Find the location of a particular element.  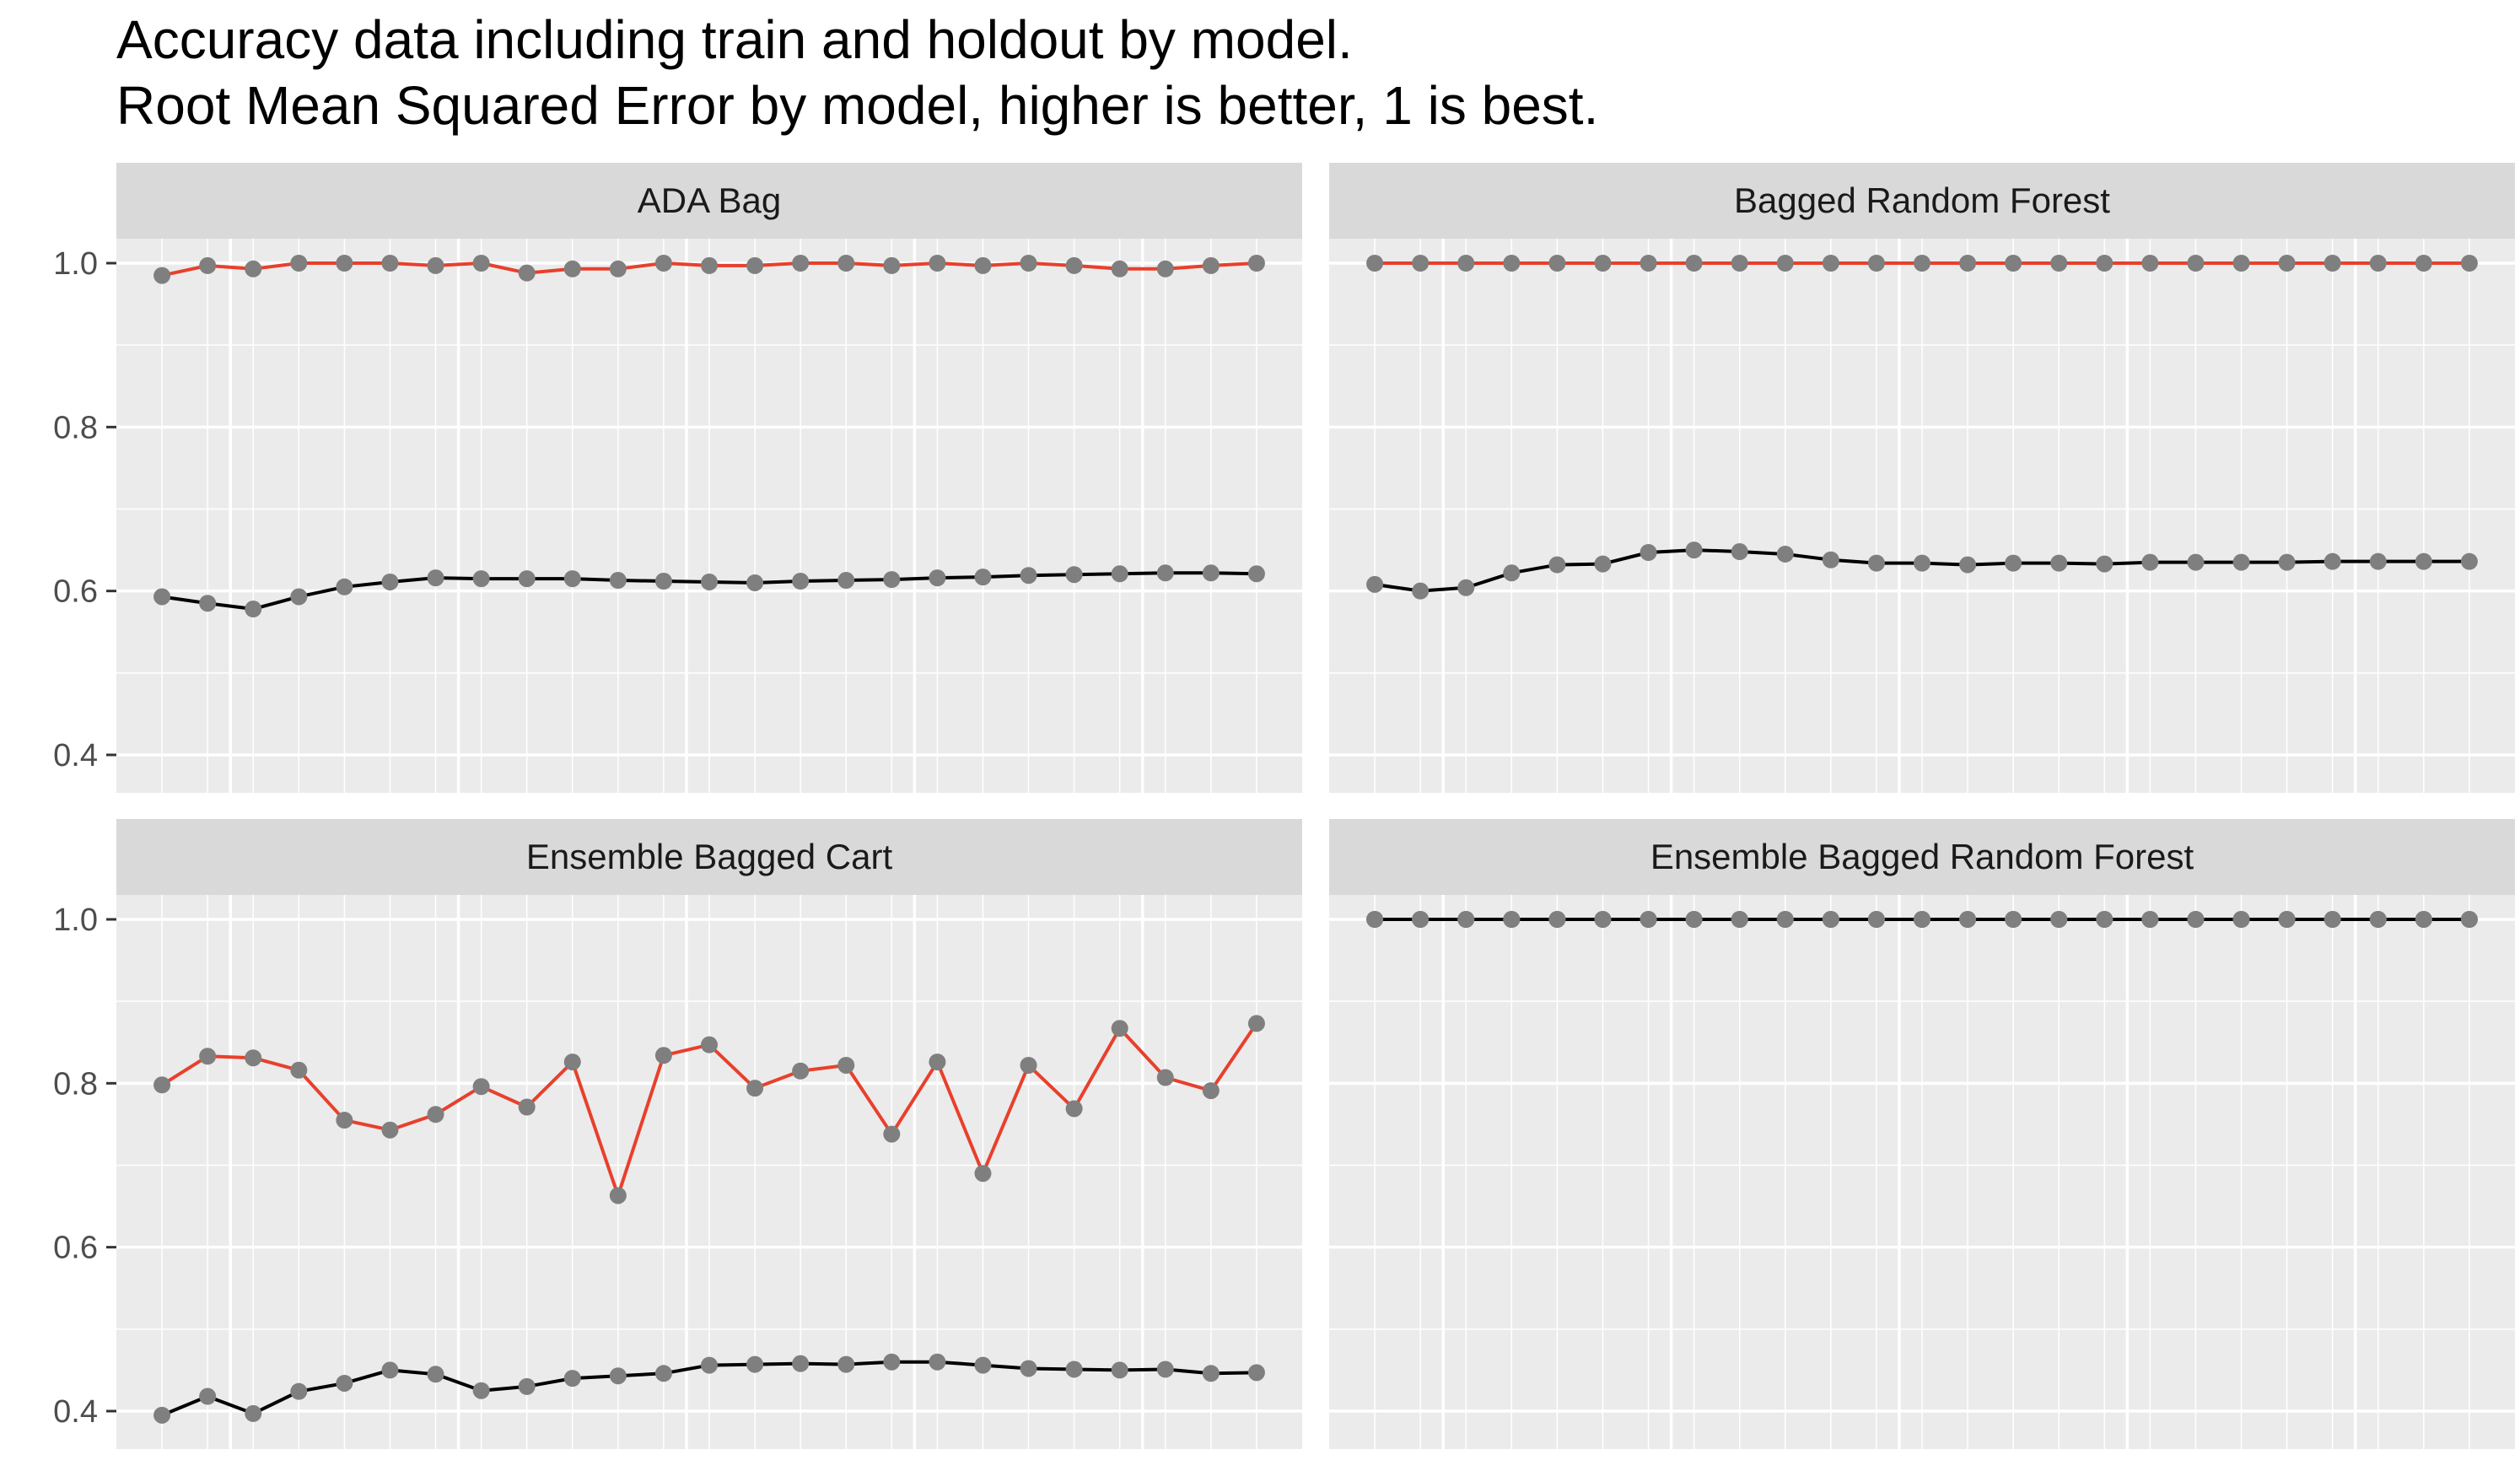

y-tick-label: 0.4 is located at coordinates (75, 755).